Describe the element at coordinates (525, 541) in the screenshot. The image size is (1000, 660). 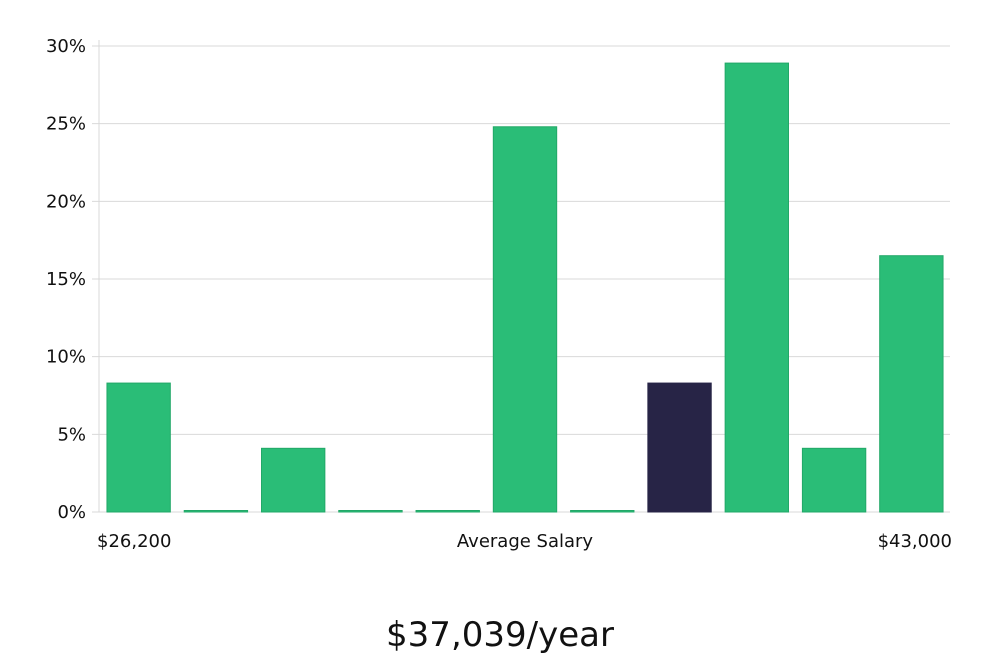
I see `x-axis-label: Average Salary` at that location.